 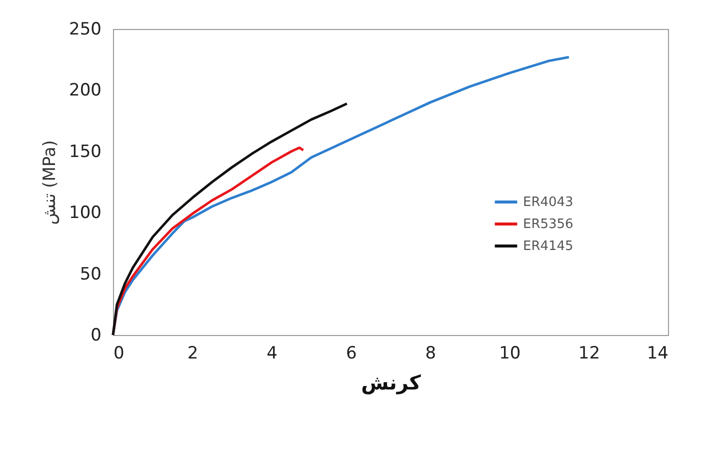 I want to click on legend-label: ER4145, so click(x=548, y=246).